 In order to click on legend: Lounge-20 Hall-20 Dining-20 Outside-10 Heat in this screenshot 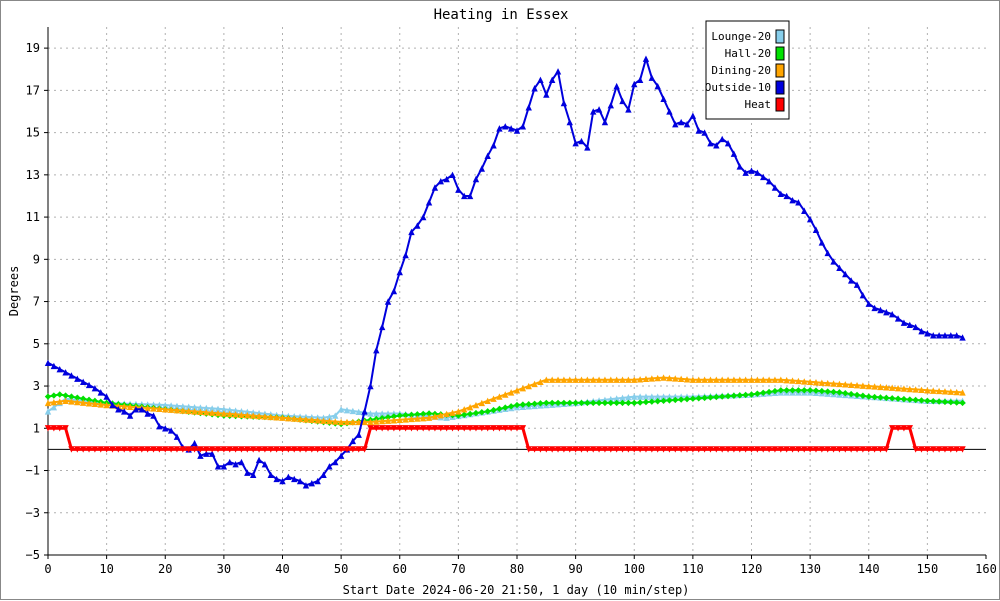, I will do `click(747, 70)`.